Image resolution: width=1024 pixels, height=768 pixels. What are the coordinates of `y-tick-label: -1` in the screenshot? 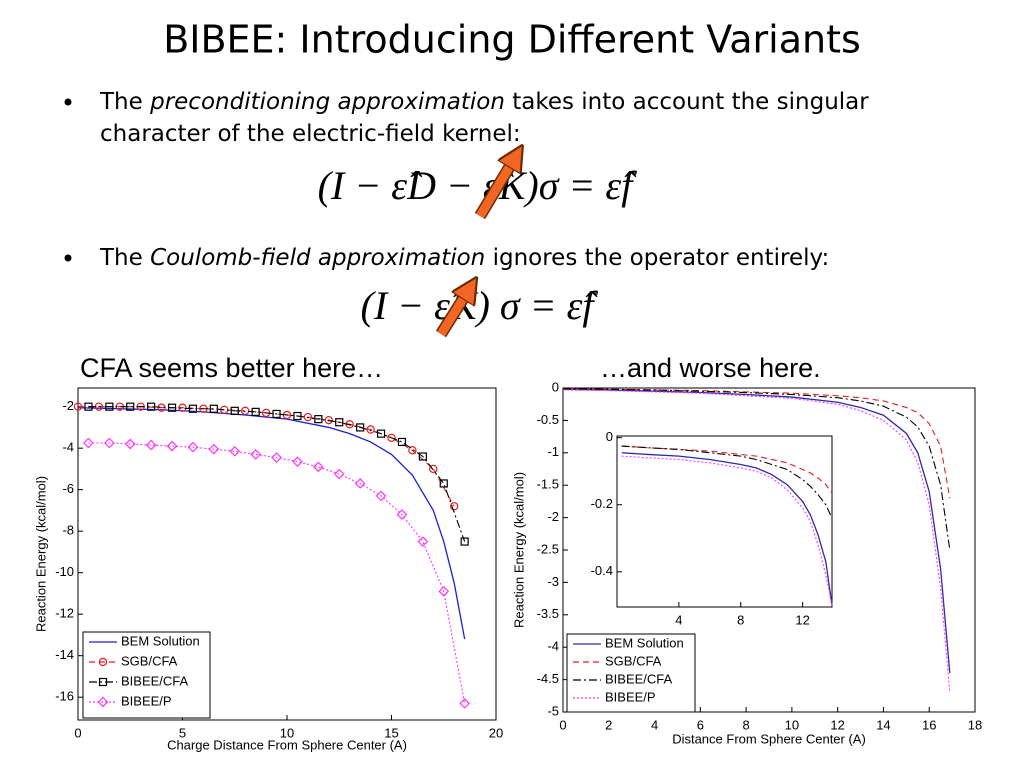 It's located at (553, 451).